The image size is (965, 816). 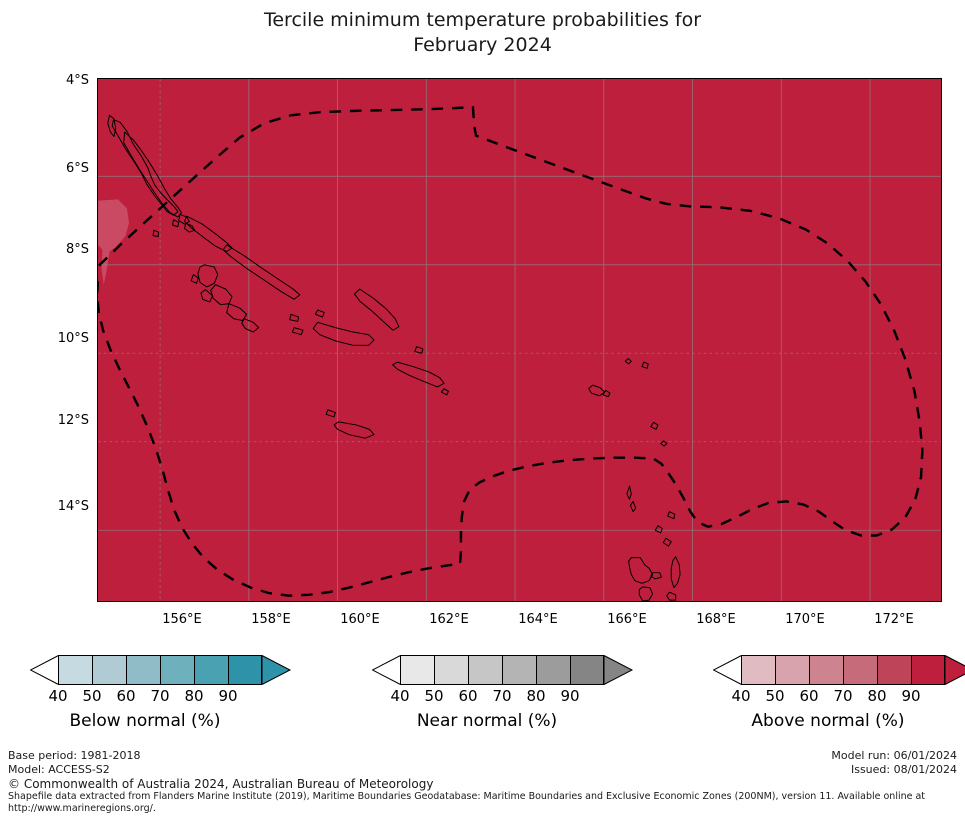 I want to click on y-tick-14S: 14°S, so click(x=73, y=506).